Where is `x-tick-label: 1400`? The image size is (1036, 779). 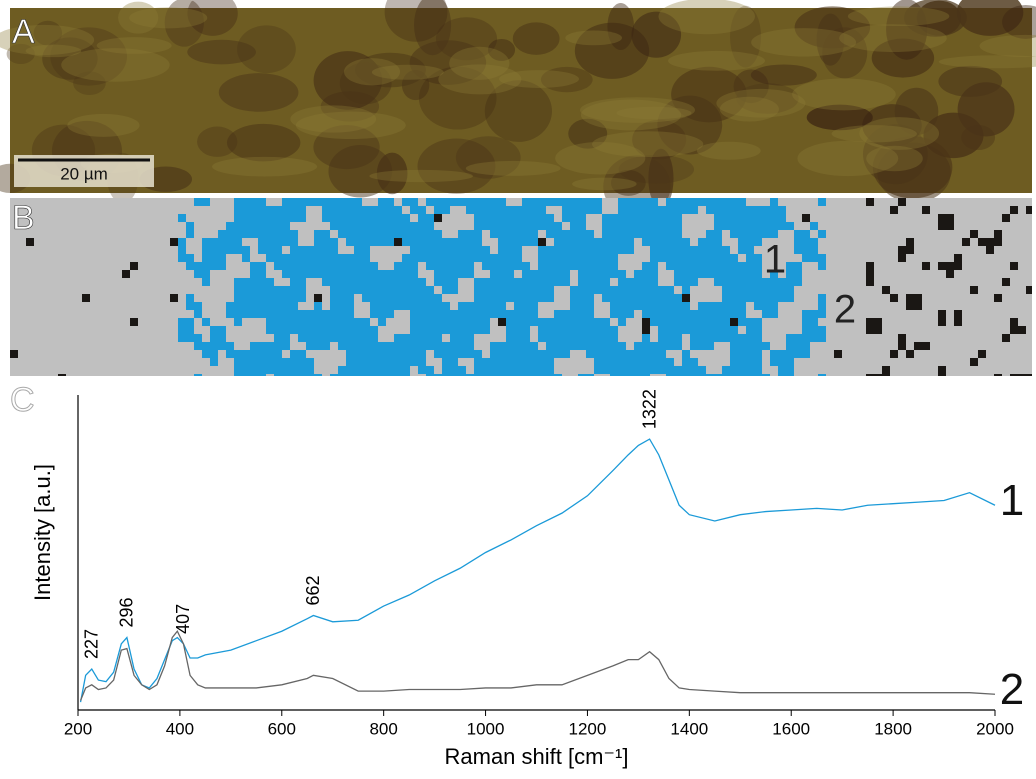
x-tick-label: 1400 is located at coordinates (689, 728).